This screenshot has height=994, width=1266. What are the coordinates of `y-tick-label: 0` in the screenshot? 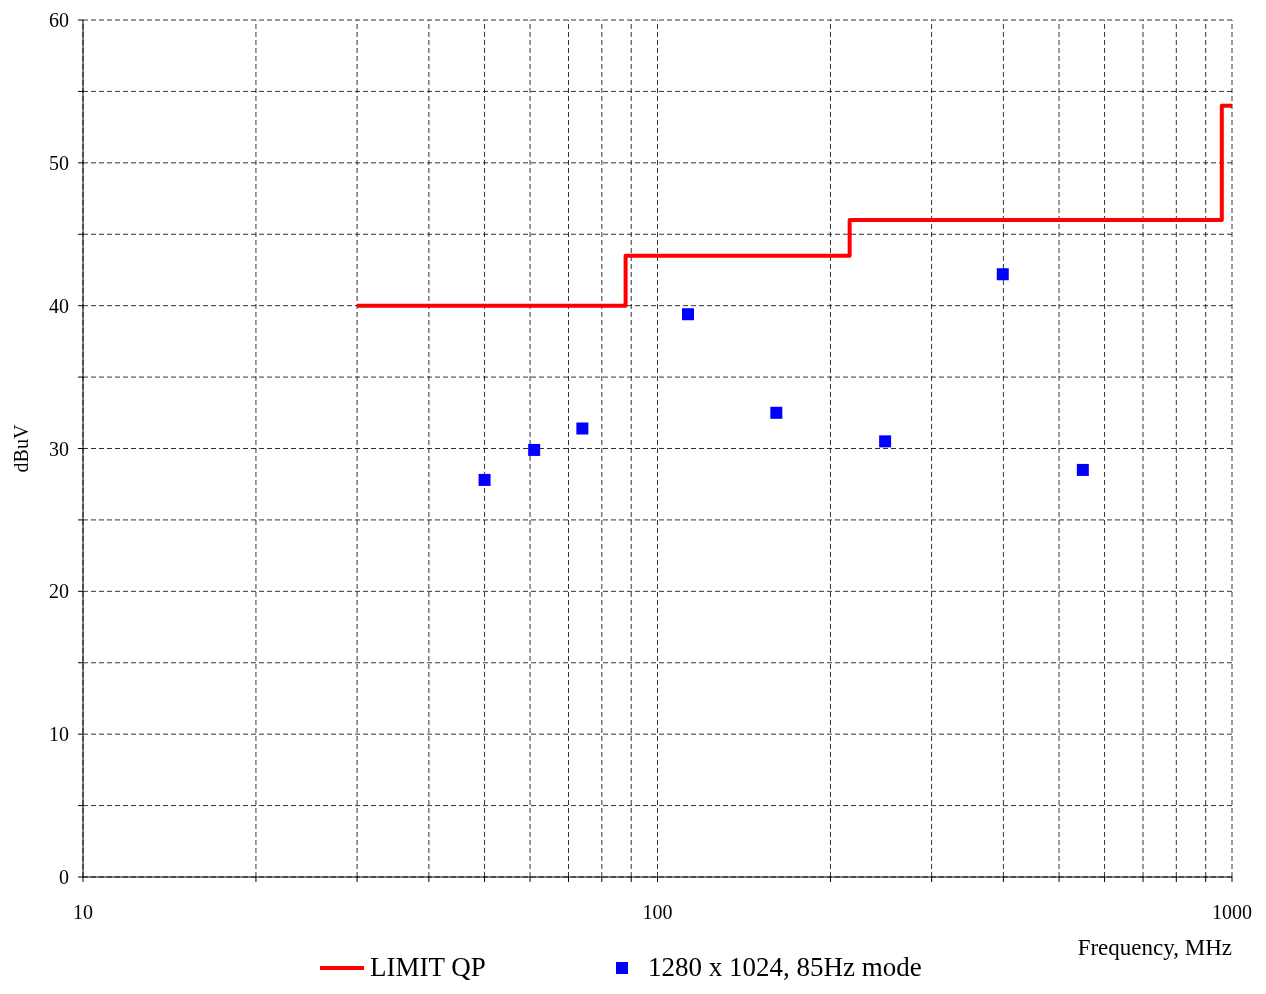 It's located at (64, 877).